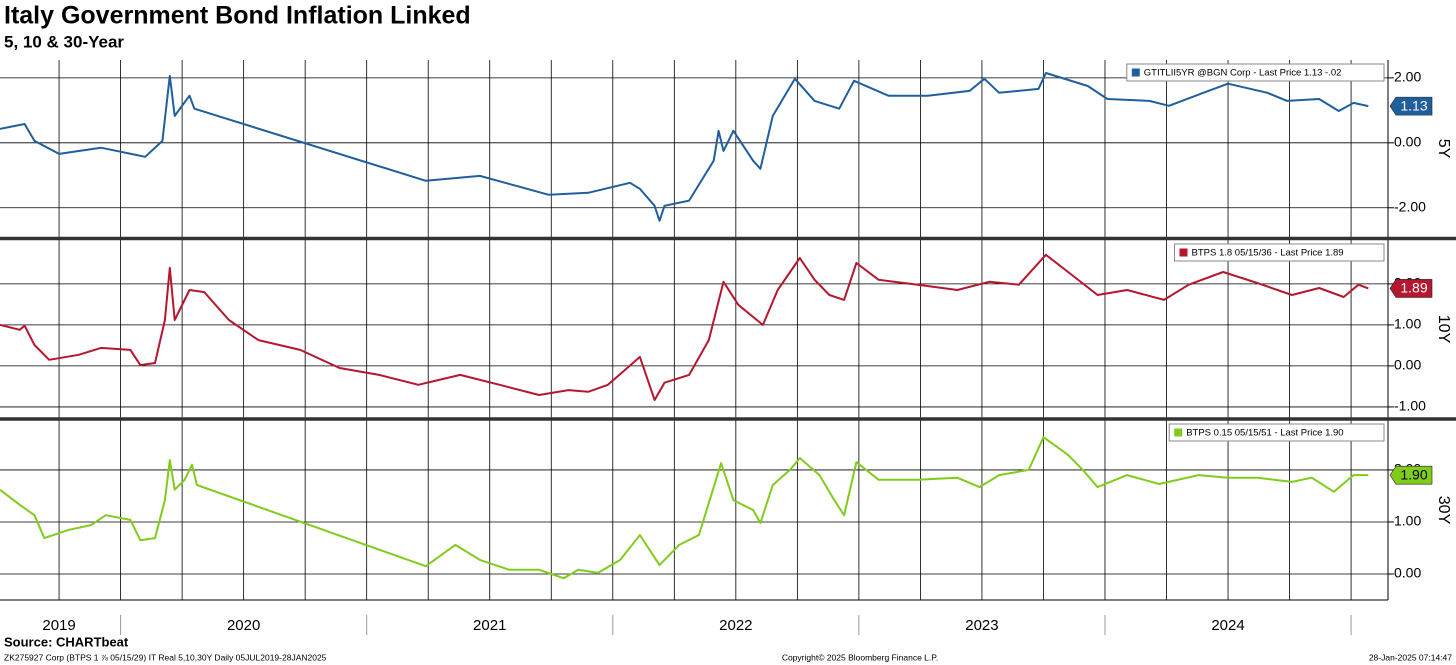 The height and width of the screenshot is (665, 1456). What do you see at coordinates (64, 41) in the screenshot?
I see `chart-subtitle: 5, 10 & 30-Year` at bounding box center [64, 41].